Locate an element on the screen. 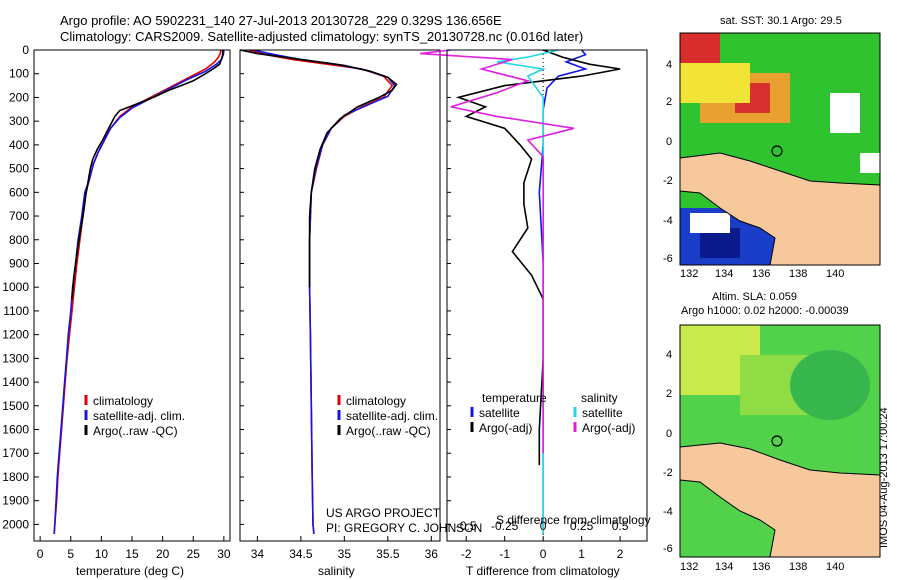  x-tick-label: 2 is located at coordinates (620, 554).